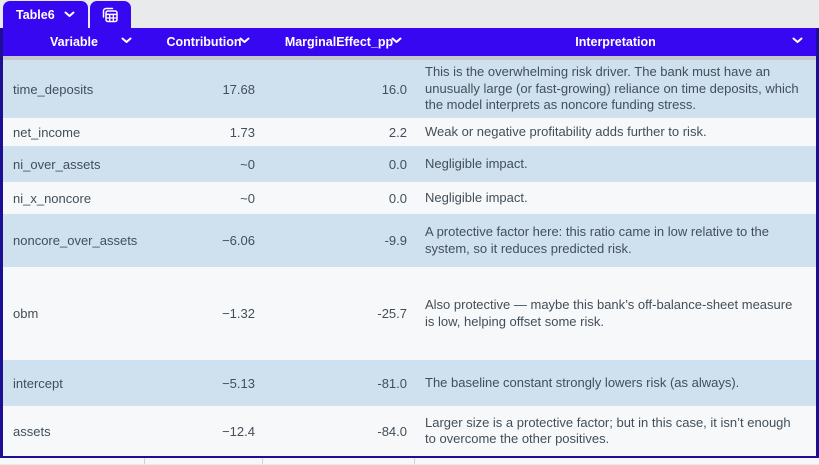 The width and height of the screenshot is (819, 465). I want to click on column-header-label: Variable, so click(74, 42).